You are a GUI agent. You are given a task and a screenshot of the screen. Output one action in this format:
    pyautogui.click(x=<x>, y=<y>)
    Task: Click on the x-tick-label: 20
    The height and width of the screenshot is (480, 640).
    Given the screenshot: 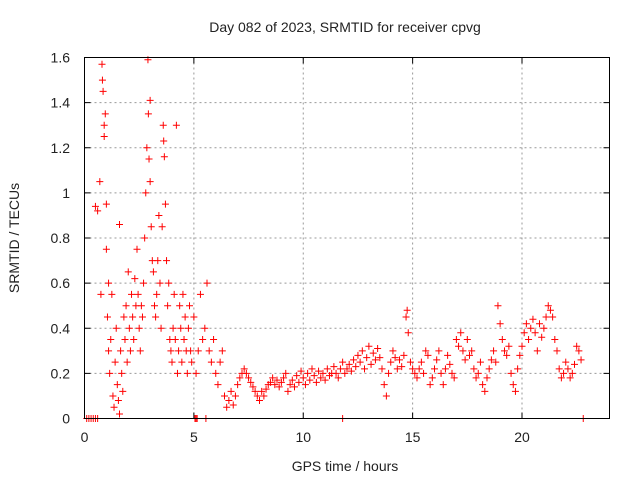 What is the action you would take?
    pyautogui.click(x=522, y=437)
    